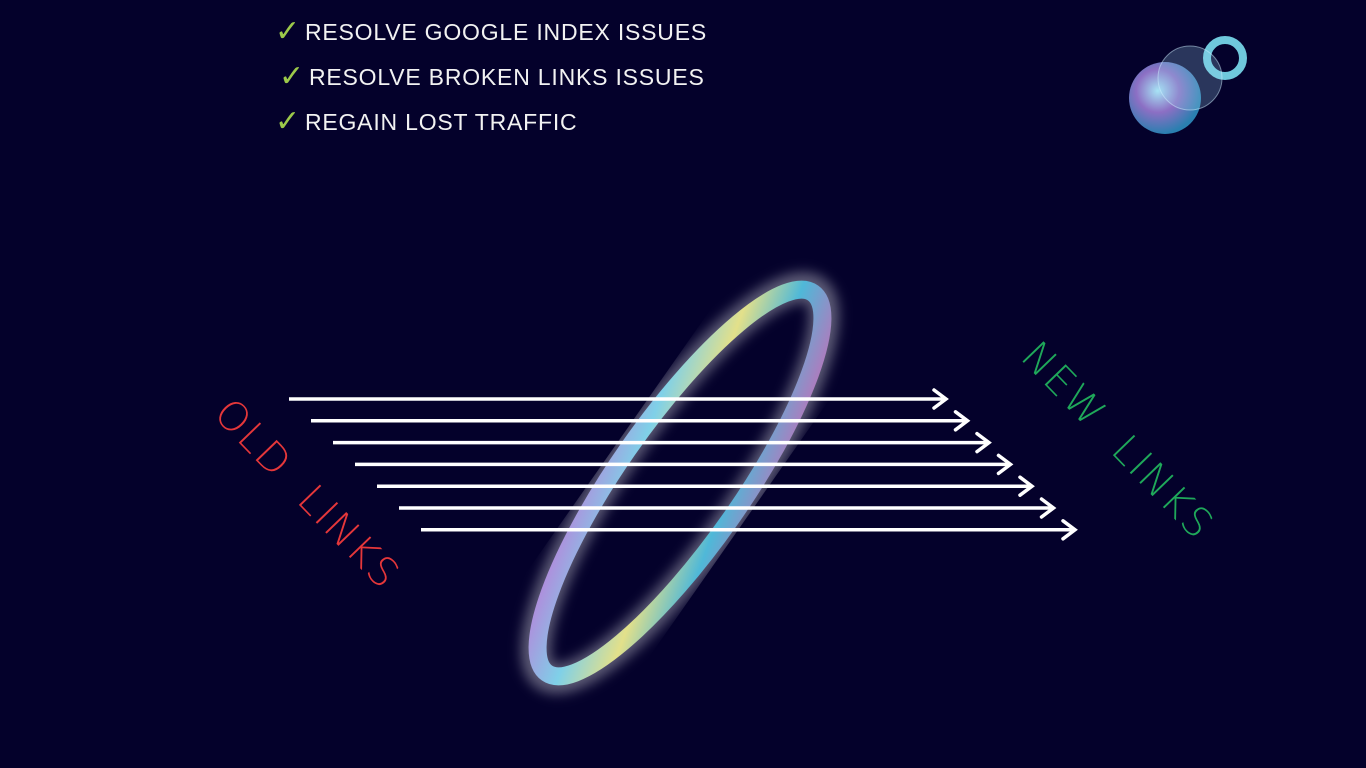  I want to click on checklist-item: ✓ RESOLVE BROKEN LINKS ISSUES, so click(492, 77).